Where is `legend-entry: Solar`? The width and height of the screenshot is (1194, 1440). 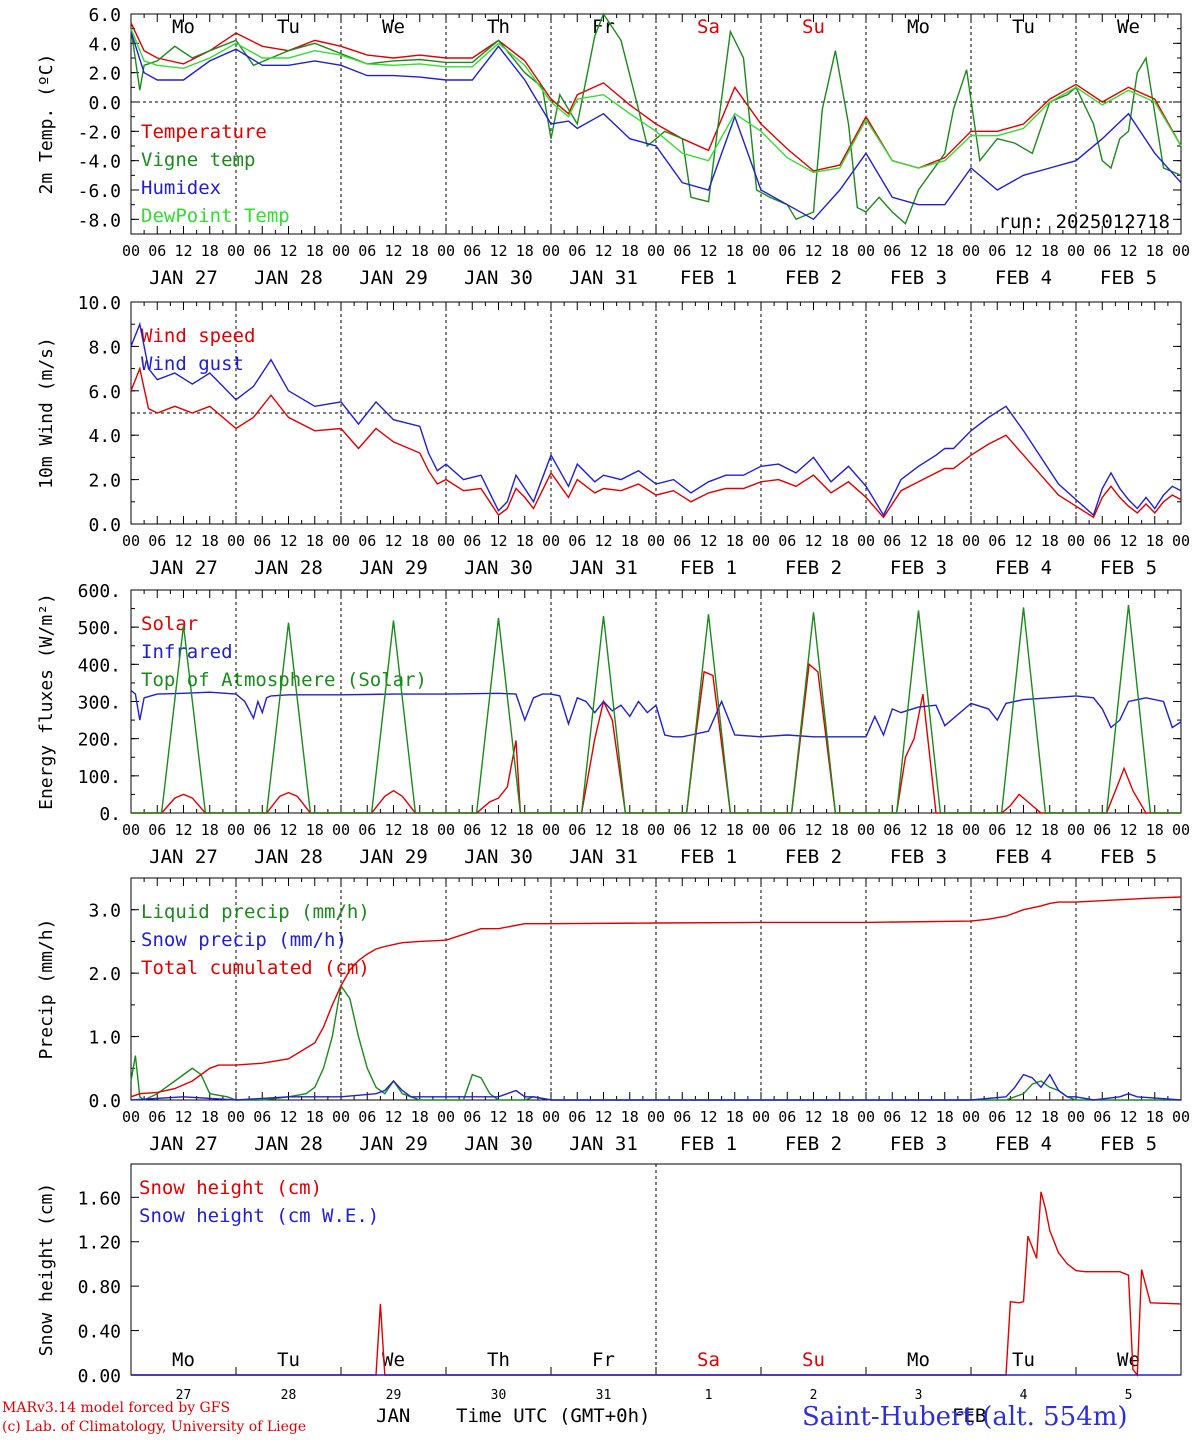 legend-entry: Solar is located at coordinates (169, 624).